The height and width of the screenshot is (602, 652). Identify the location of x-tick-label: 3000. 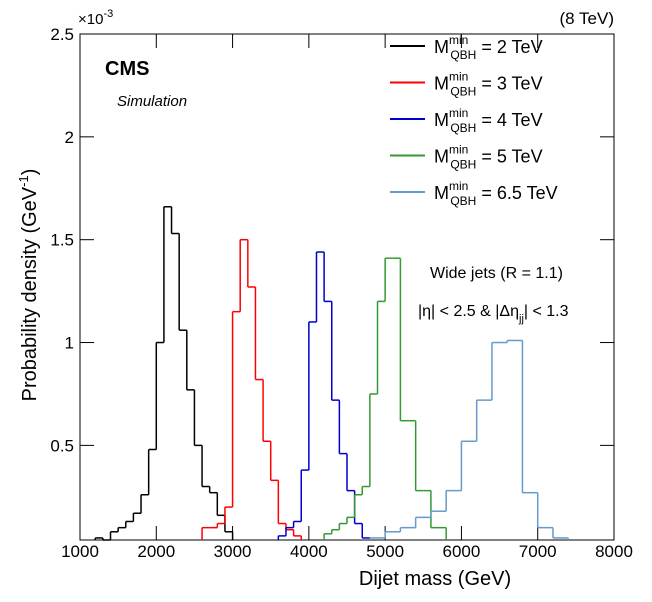
(233, 551).